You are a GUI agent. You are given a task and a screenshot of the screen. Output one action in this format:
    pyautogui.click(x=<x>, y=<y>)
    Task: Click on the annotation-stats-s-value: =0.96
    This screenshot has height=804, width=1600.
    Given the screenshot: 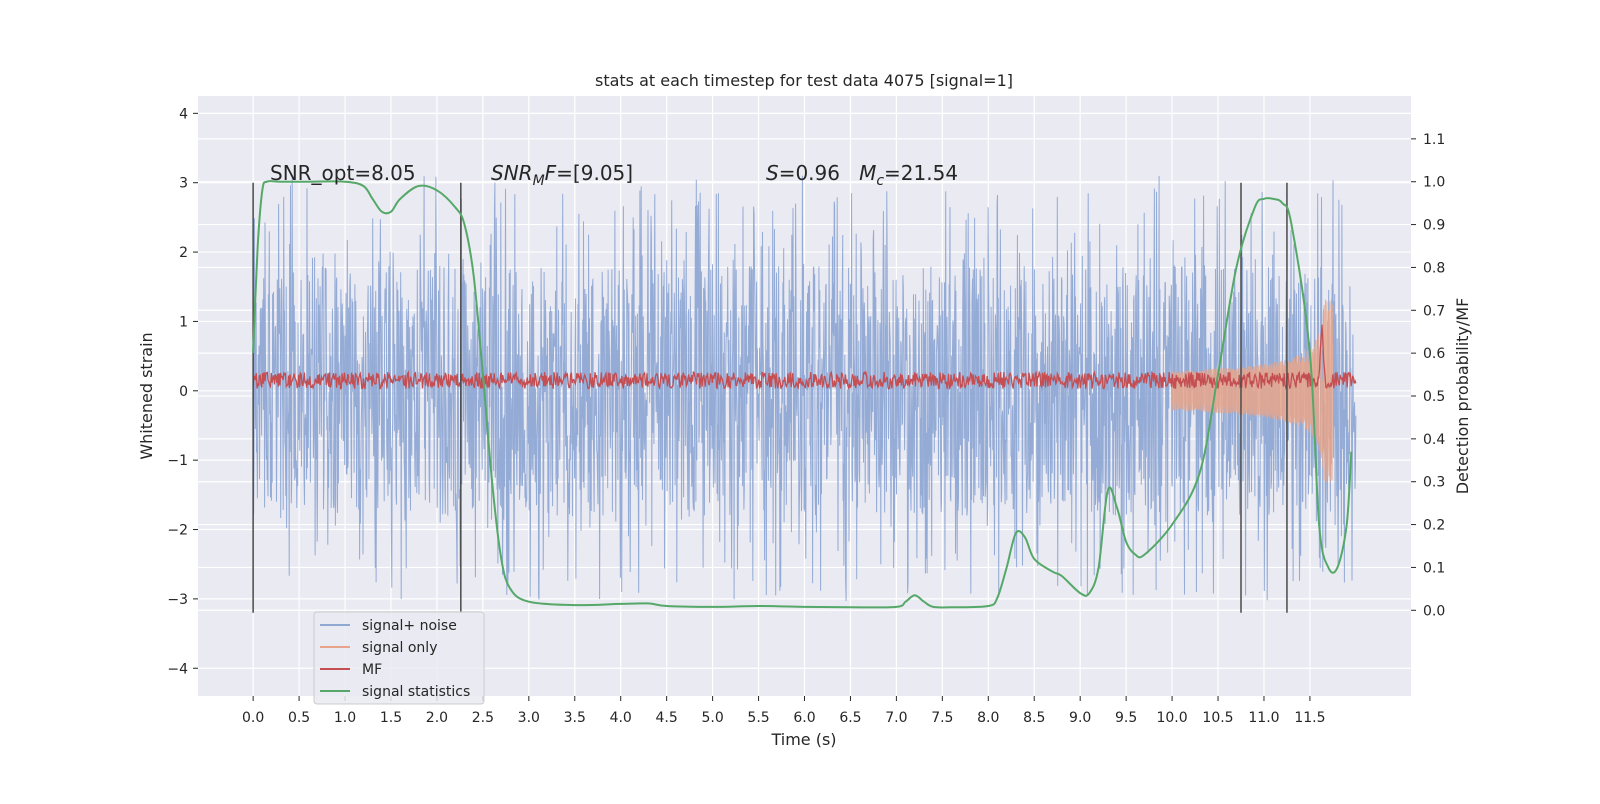 What is the action you would take?
    pyautogui.click(x=819, y=173)
    